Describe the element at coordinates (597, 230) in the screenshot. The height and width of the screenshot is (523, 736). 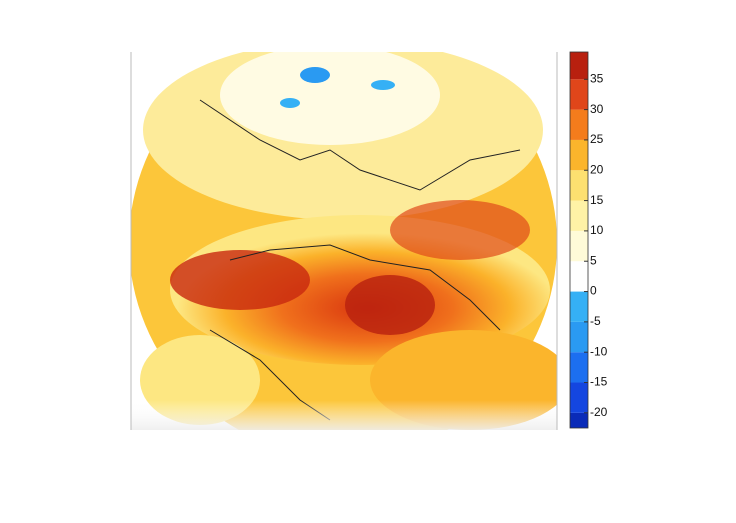
I see `colorbar-tick-label: 10` at that location.